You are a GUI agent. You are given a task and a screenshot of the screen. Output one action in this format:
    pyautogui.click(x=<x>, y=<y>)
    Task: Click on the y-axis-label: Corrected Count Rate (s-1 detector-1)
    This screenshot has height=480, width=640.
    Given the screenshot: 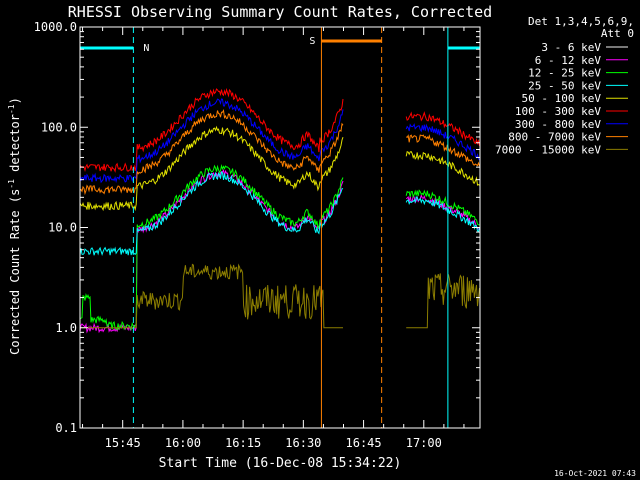 What is the action you would take?
    pyautogui.click(x=14, y=226)
    